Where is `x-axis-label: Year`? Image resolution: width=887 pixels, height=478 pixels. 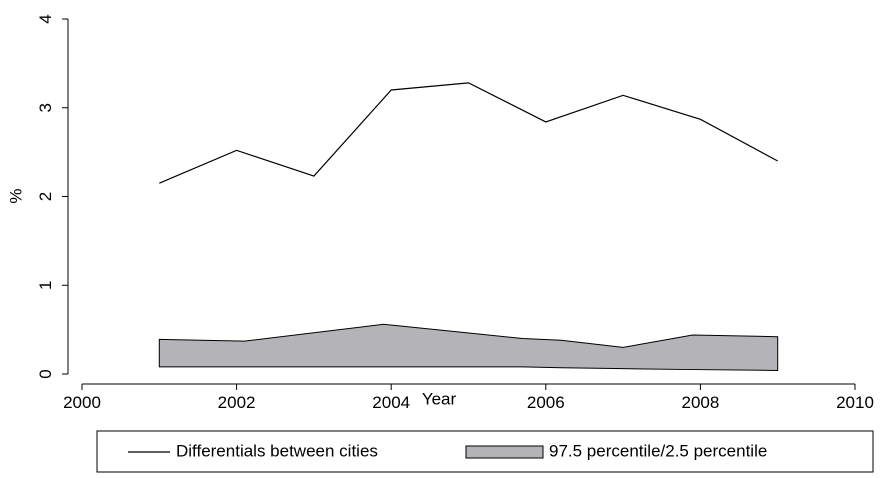
x-axis-label: Year is located at coordinates (439, 398).